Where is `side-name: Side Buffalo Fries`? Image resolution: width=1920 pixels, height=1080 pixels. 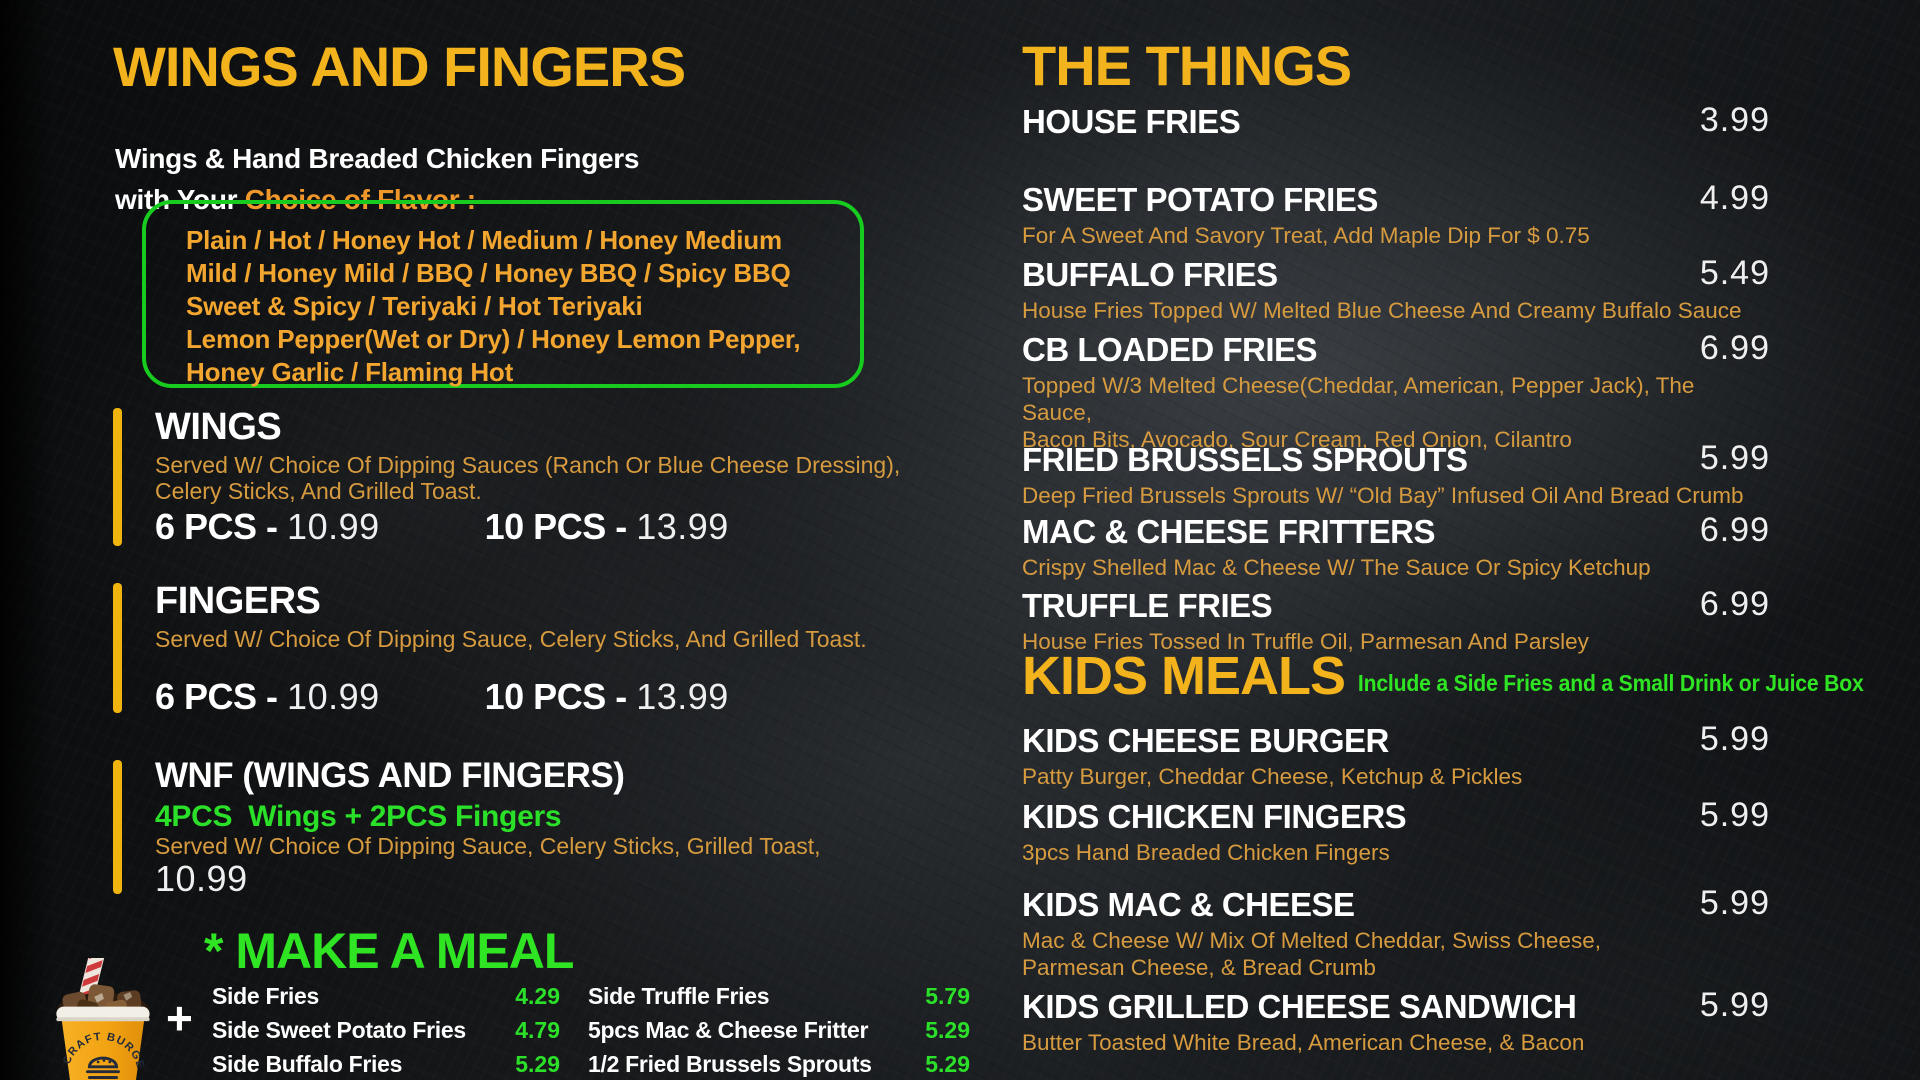
side-name: Side Buffalo Fries is located at coordinates (307, 1064).